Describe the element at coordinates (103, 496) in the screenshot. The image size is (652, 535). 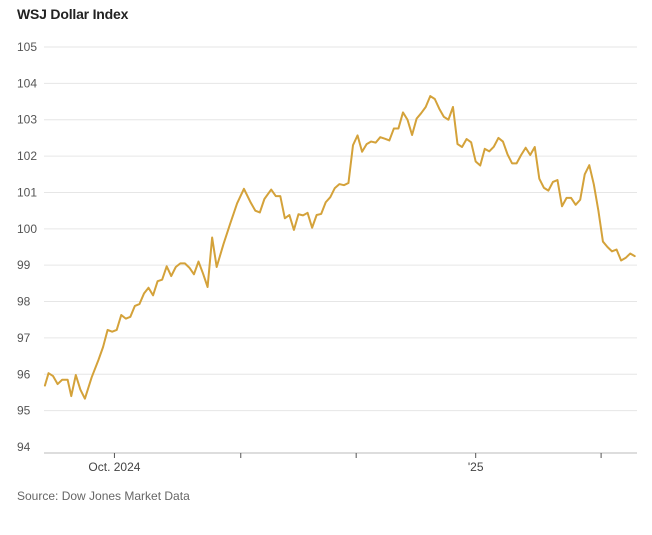
I see `source-note: Source: Dow Jones Market Data` at that location.